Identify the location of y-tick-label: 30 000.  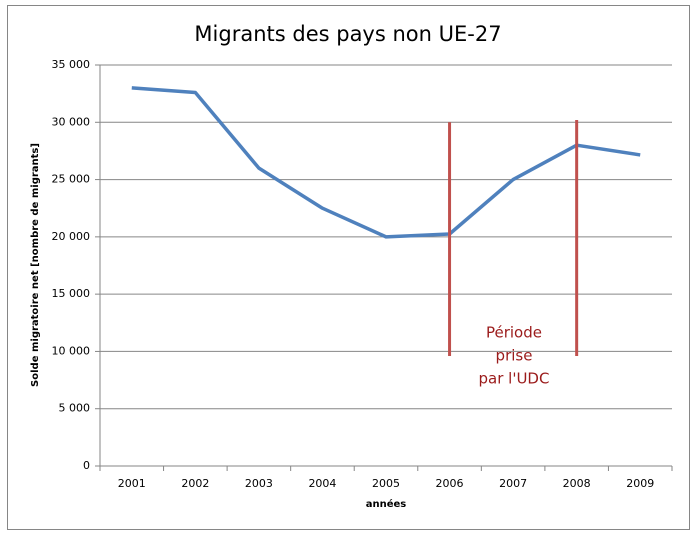
(71, 121).